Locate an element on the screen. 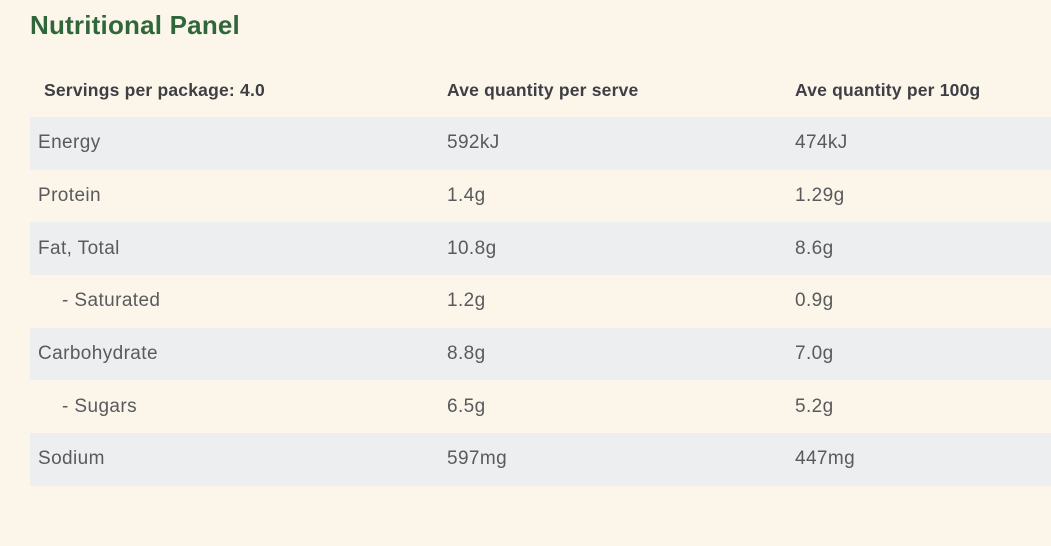 The image size is (1051, 546). row-label: - Sugars is located at coordinates (100, 406).